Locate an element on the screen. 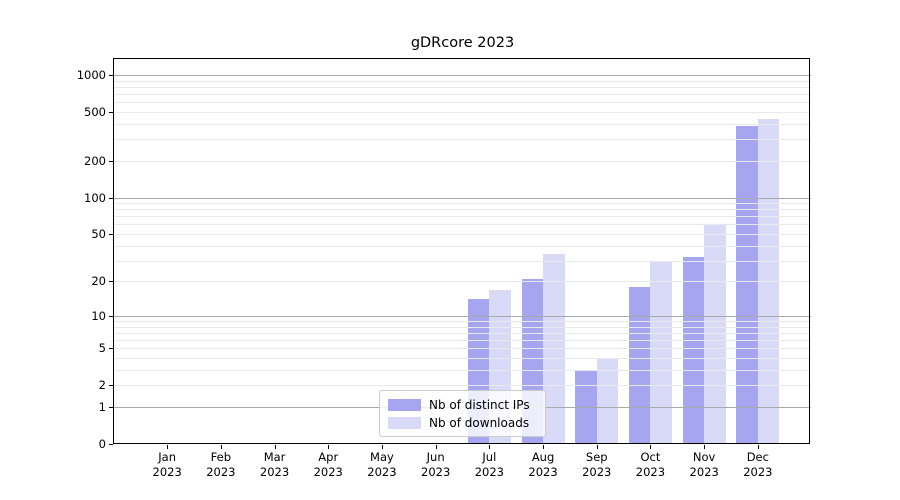 Image resolution: width=900 pixels, height=500 pixels. y-tick-label: 1 is located at coordinates (102, 406).